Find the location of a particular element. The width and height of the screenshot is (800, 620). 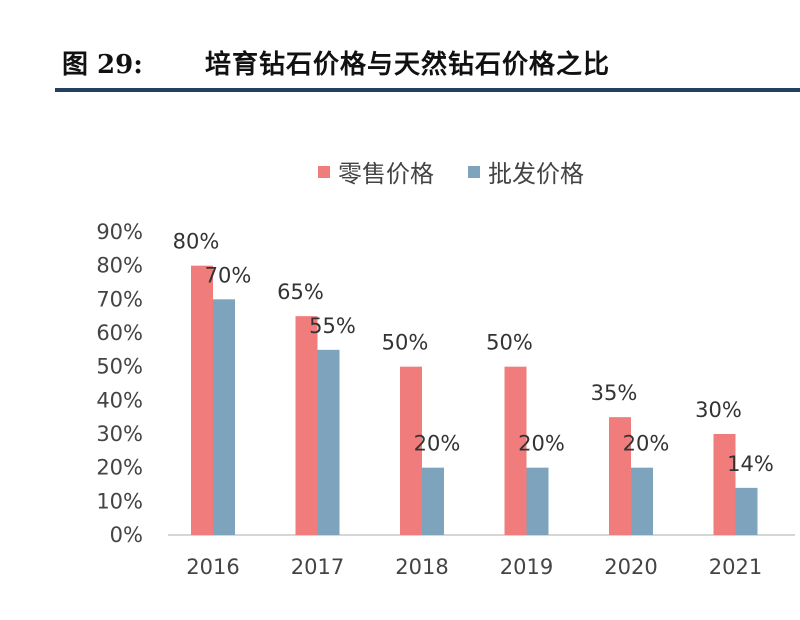

y-tick-label: 30% is located at coordinates (119, 434).